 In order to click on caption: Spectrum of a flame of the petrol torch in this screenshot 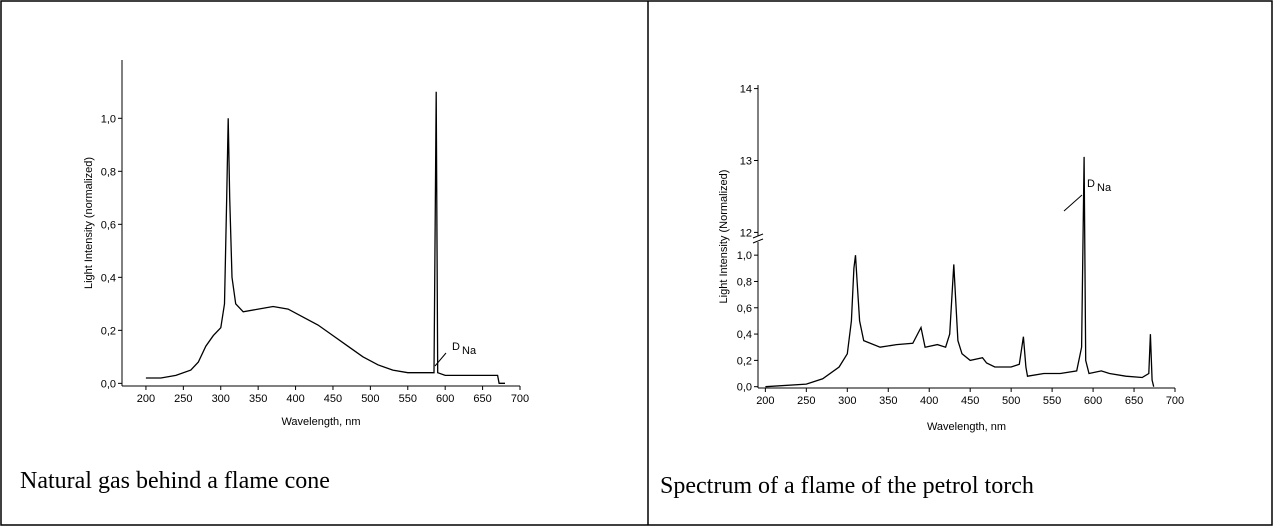, I will do `click(847, 486)`.